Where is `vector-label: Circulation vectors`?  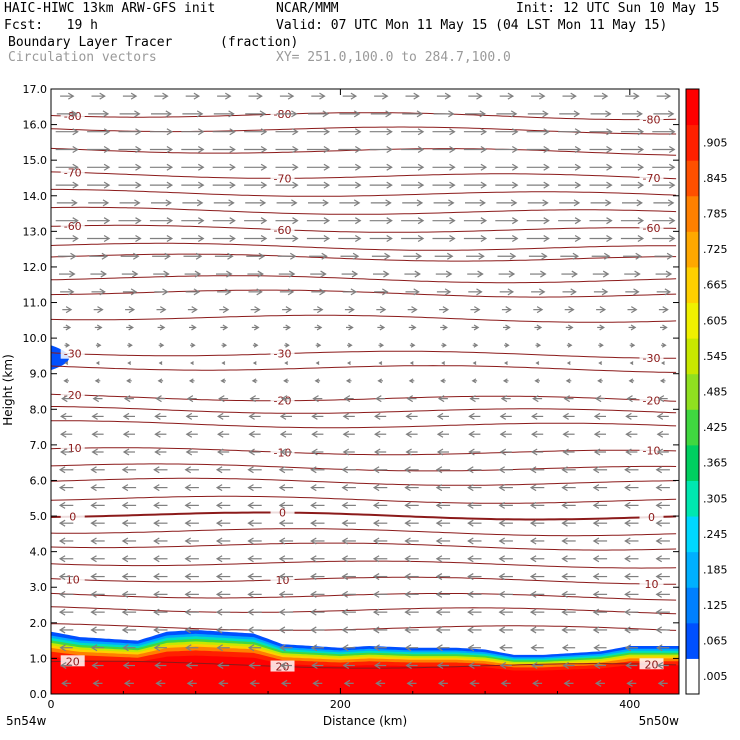
vector-label: Circulation vectors is located at coordinates (82, 57).